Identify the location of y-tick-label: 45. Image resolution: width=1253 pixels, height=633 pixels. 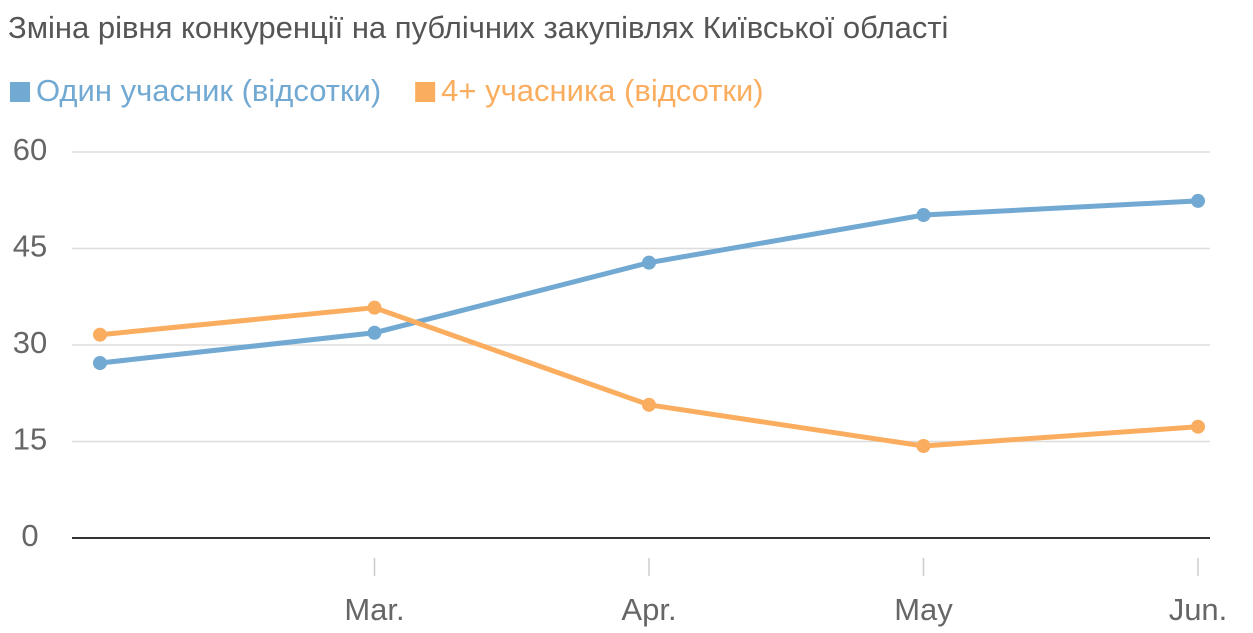
(30, 246).